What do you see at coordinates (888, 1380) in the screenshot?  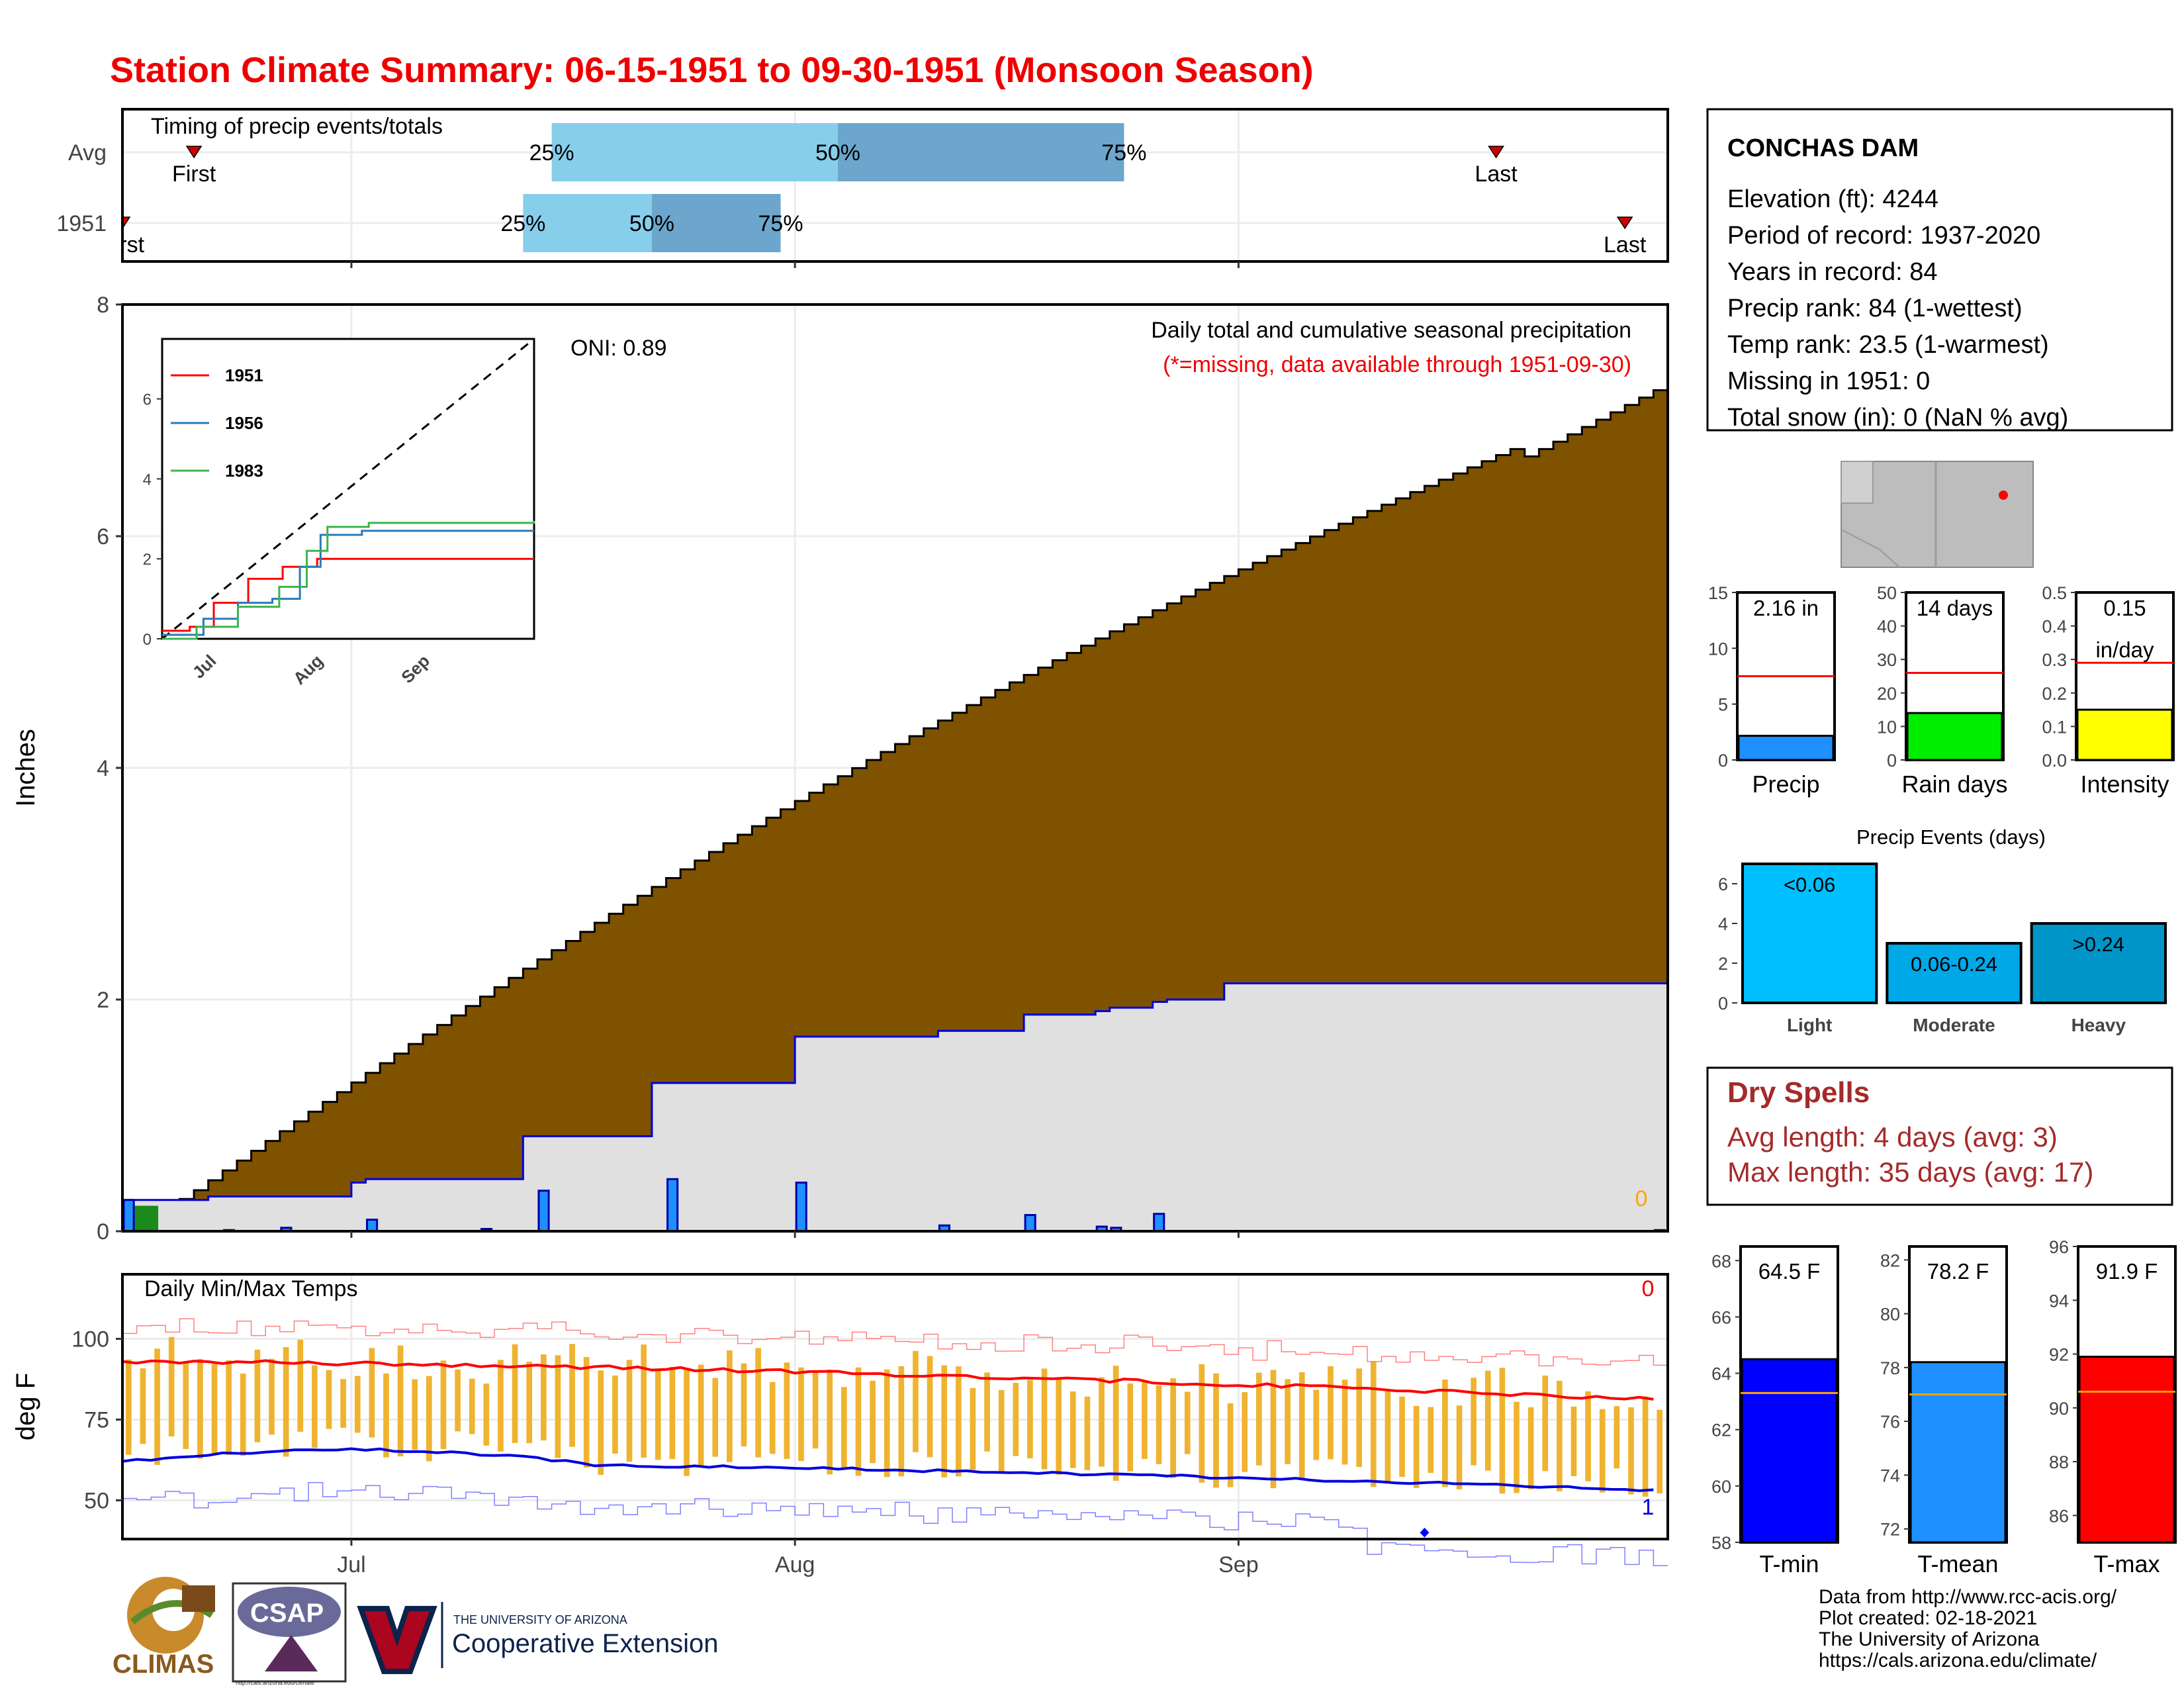 I see `avg-max-line` at bounding box center [888, 1380].